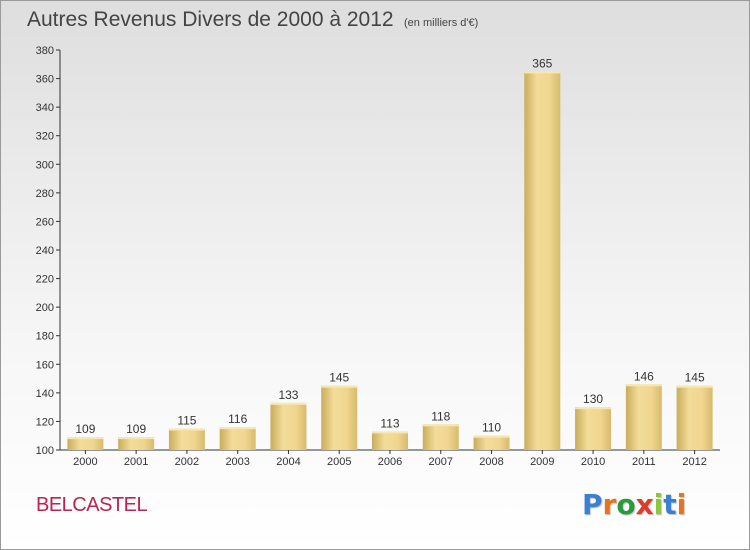 This screenshot has height=550, width=750. Describe the element at coordinates (288, 462) in the screenshot. I see `x-tick-label: 2004` at that location.